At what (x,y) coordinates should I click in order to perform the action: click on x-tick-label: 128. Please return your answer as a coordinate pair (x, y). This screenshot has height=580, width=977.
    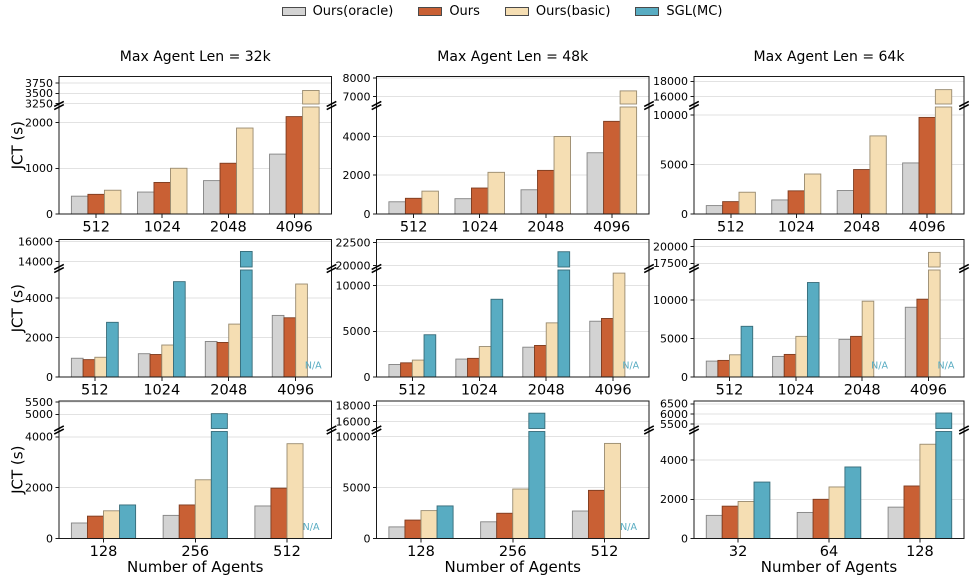
    Looking at the image, I should click on (920, 552).